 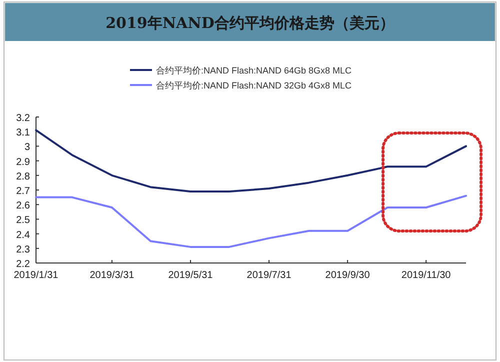 What do you see at coordinates (23, 235) in the screenshot?
I see `y-tick-label: 2.4` at bounding box center [23, 235].